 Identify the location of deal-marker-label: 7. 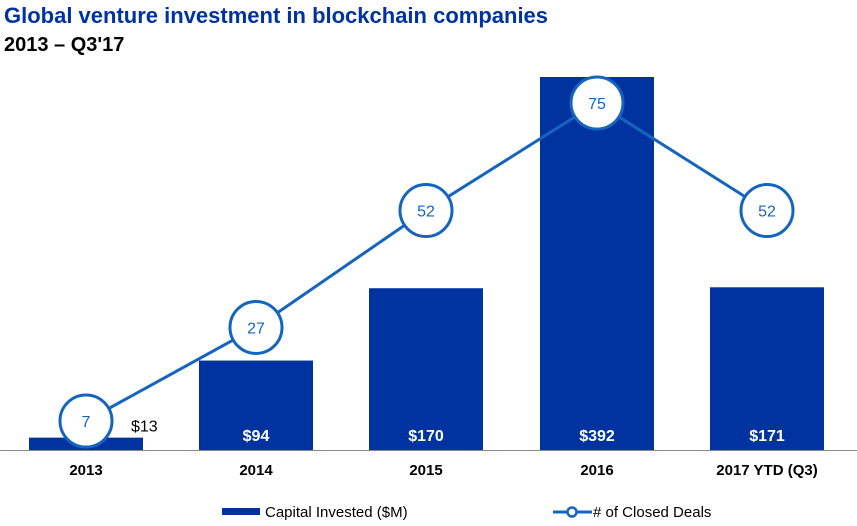
(86, 422).